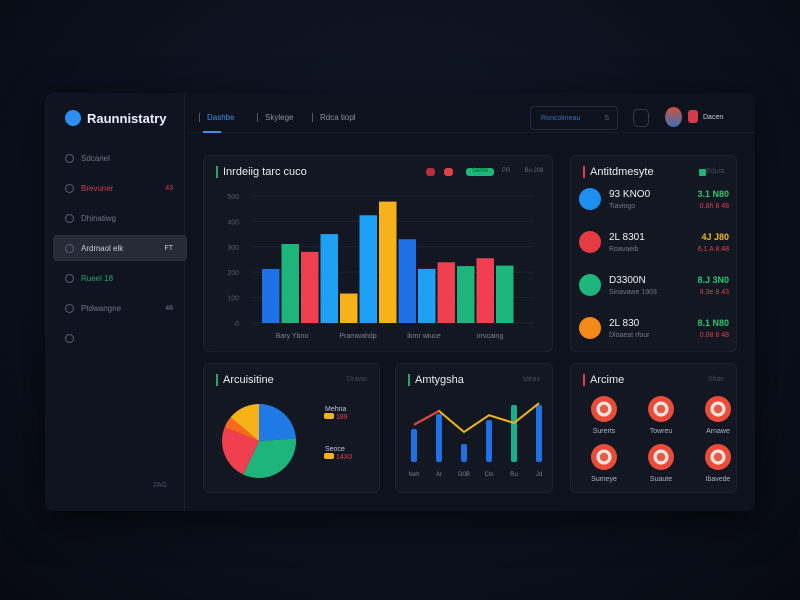 The width and height of the screenshot is (800, 600). I want to click on status-icon, so click(702, 172).